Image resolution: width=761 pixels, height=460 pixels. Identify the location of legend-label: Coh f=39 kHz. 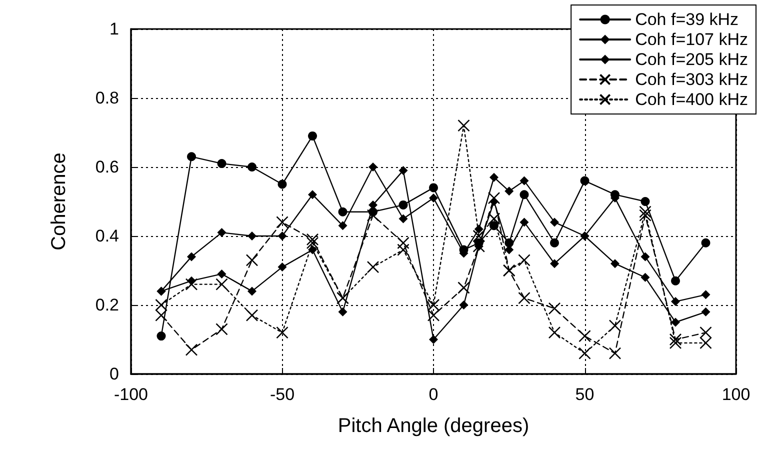
(687, 19).